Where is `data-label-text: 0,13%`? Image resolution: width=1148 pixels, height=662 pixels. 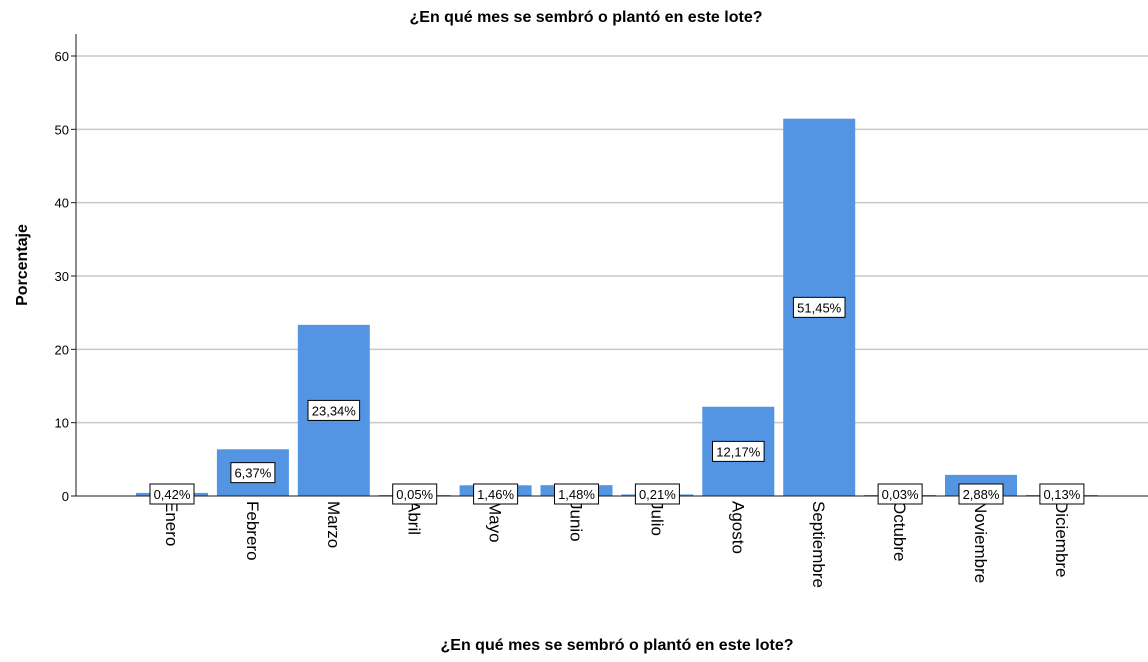
data-label-text: 0,13% is located at coordinates (1061, 494).